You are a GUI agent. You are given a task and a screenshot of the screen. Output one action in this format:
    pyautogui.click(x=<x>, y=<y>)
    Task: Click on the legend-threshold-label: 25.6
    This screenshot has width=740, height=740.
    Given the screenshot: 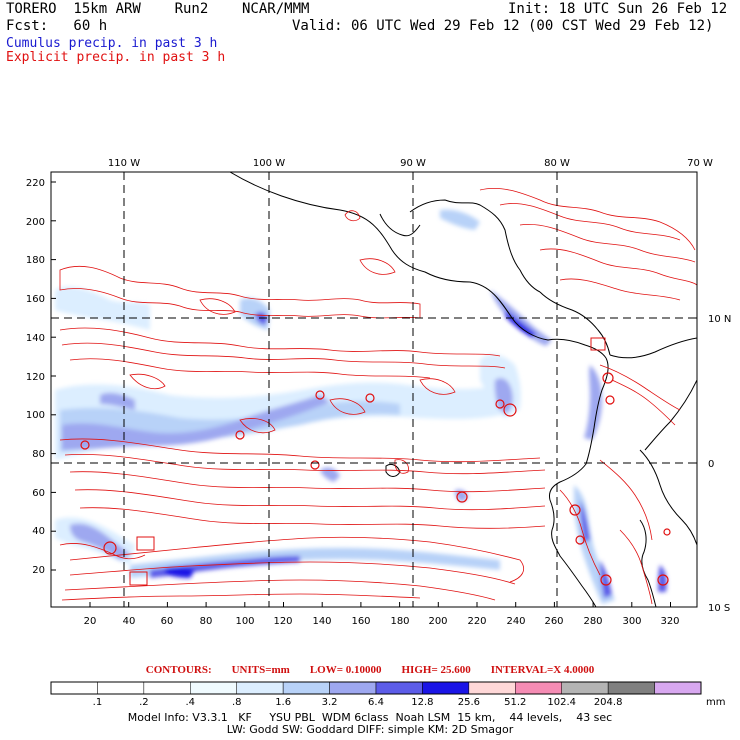 What is the action you would take?
    pyautogui.click(x=469, y=702)
    